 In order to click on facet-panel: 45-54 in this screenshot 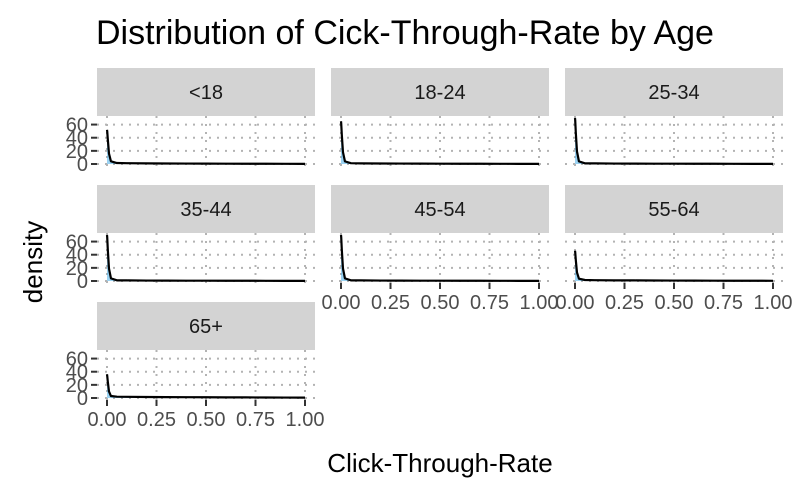, I will do `click(440, 234)`.